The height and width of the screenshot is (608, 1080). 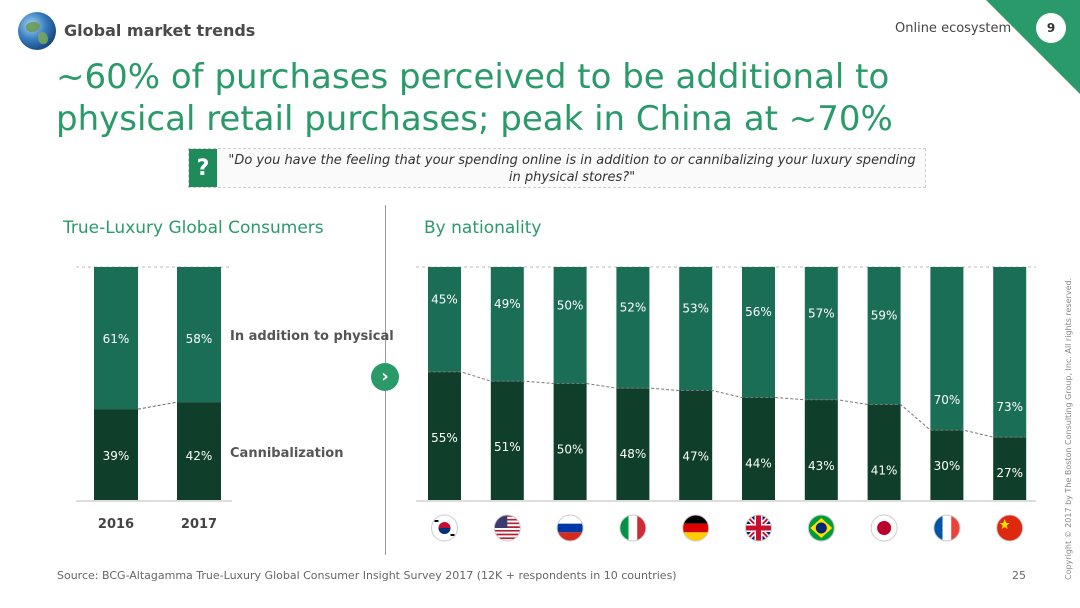 I want to click on germany-flag-border, so click(x=696, y=528).